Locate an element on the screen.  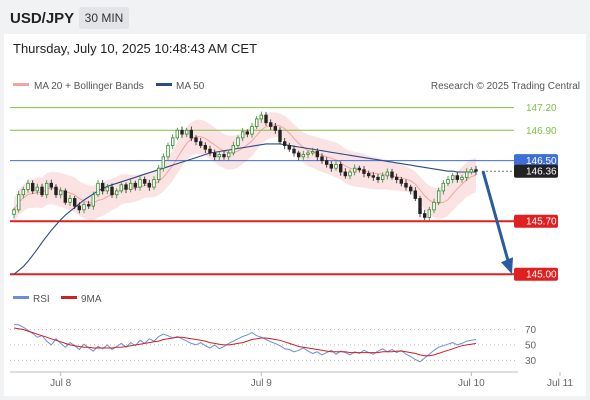
x-tick-label: Jul 9 is located at coordinates (262, 383).